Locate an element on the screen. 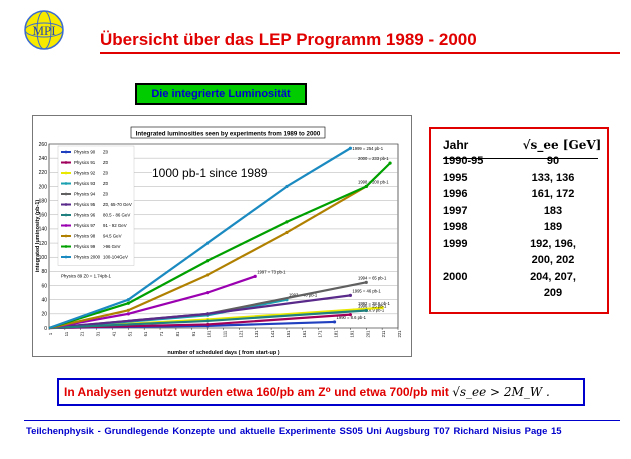 This screenshot has width=631, height=459. mpi-logo: MPI is located at coordinates (44, 30).